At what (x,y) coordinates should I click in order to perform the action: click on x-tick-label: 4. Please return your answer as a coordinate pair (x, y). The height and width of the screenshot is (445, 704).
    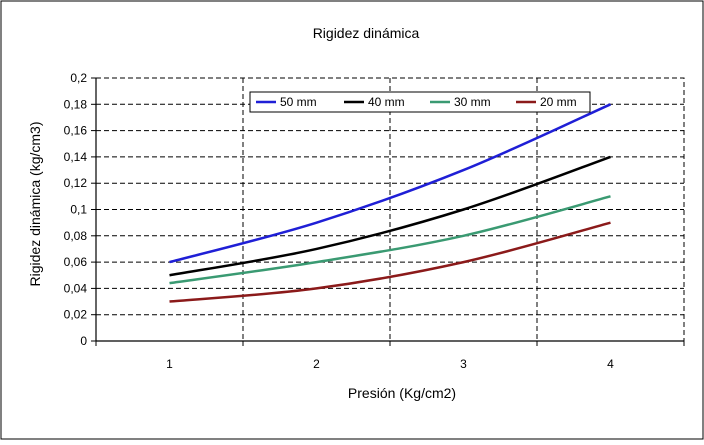
    Looking at the image, I should click on (610, 364).